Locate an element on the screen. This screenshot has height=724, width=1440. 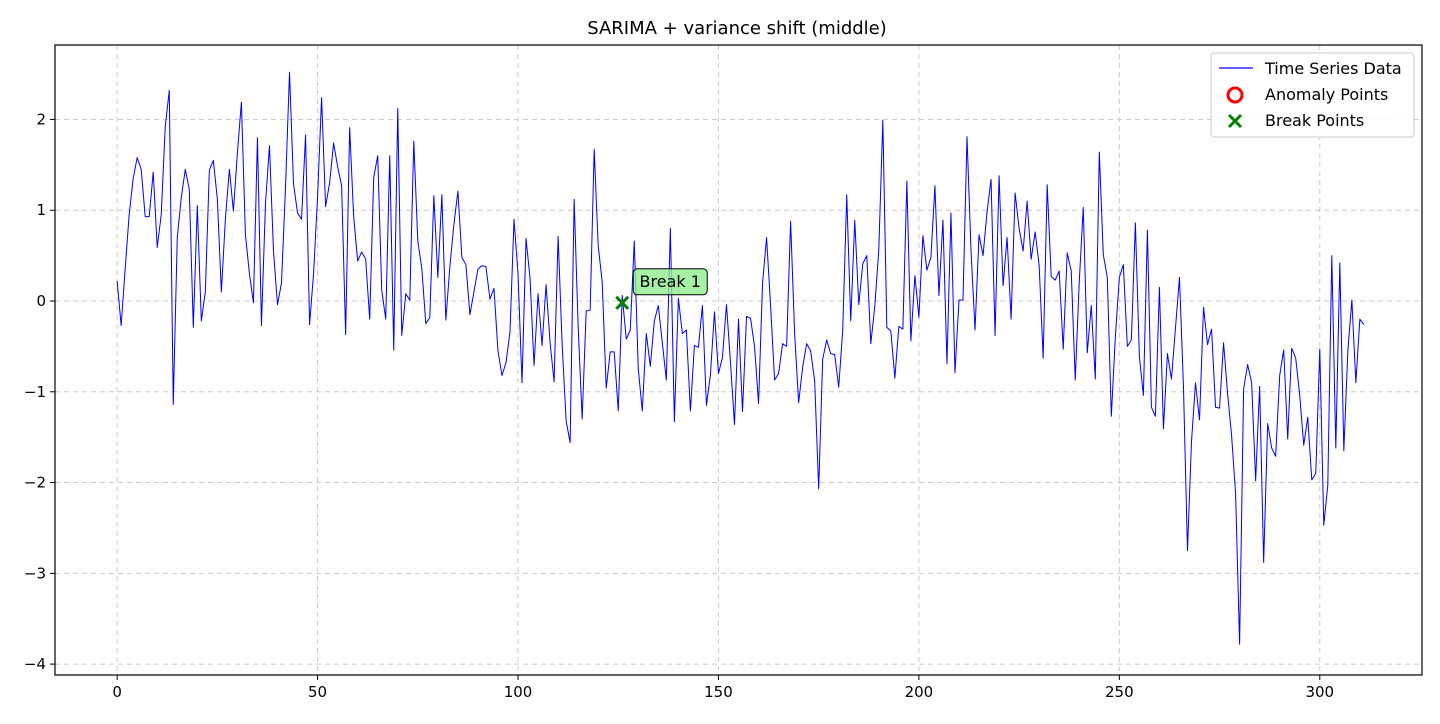
chart-title: SARIMA + variance shift (middle) is located at coordinates (737, 28).